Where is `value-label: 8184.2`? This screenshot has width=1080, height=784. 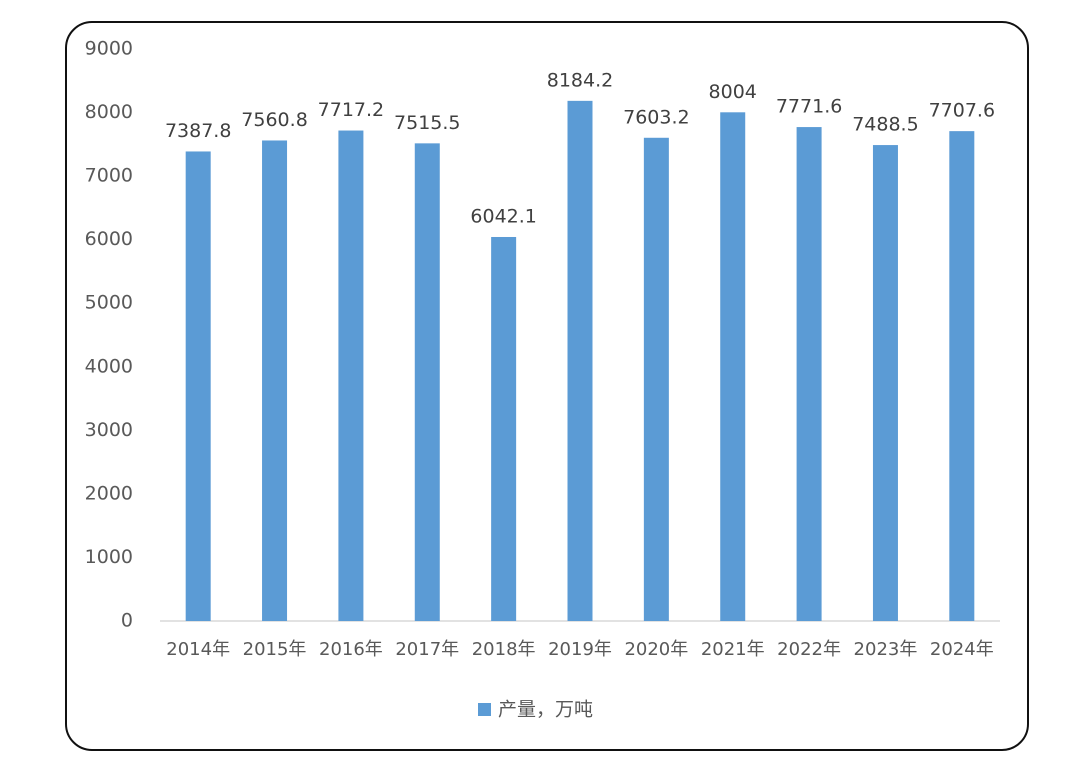 value-label: 8184.2 is located at coordinates (580, 80).